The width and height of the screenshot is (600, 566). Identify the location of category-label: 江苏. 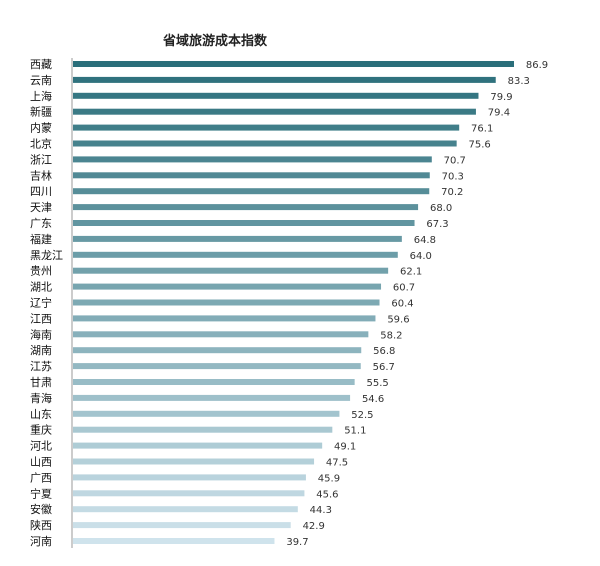
(41, 366).